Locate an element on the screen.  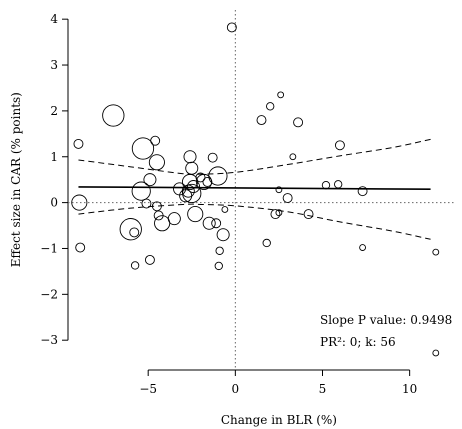
slope-p-value-annotation: Slope P value: 0.9498 is located at coordinates (386, 320).